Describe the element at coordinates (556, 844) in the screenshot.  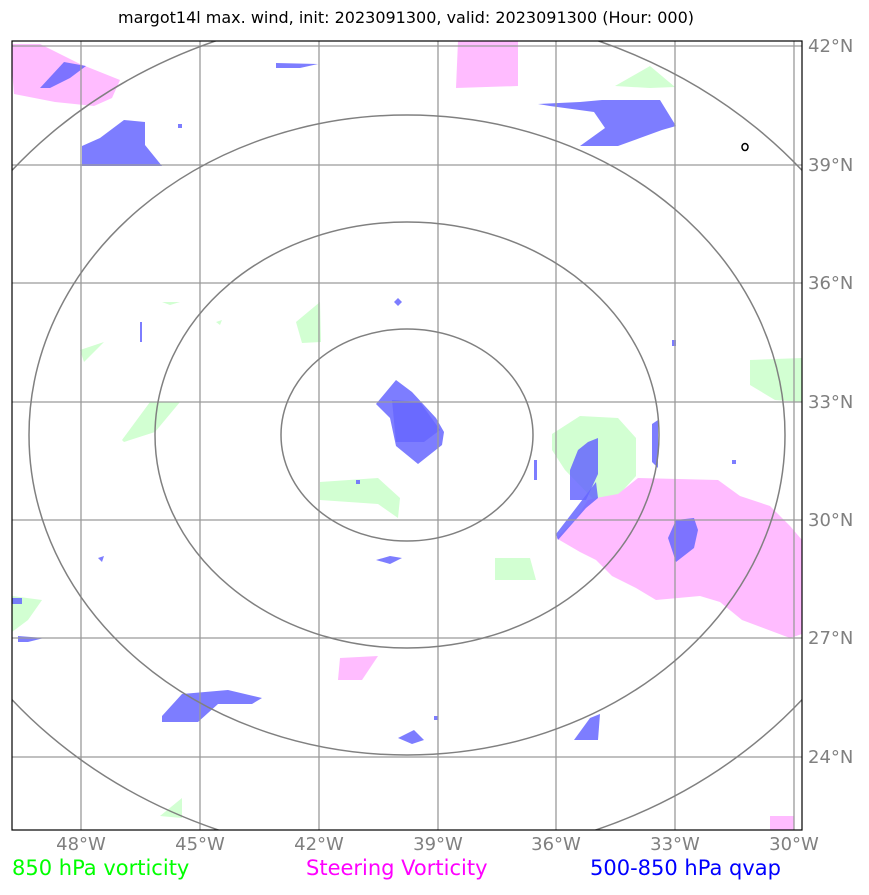
I see `lon-label: 36°W` at that location.